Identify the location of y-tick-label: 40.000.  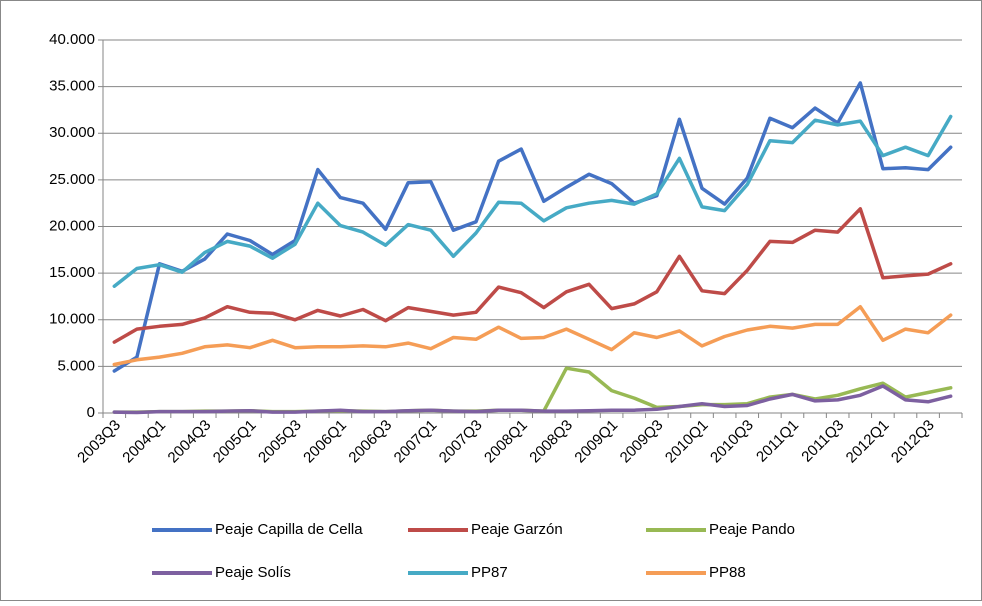
(72, 39).